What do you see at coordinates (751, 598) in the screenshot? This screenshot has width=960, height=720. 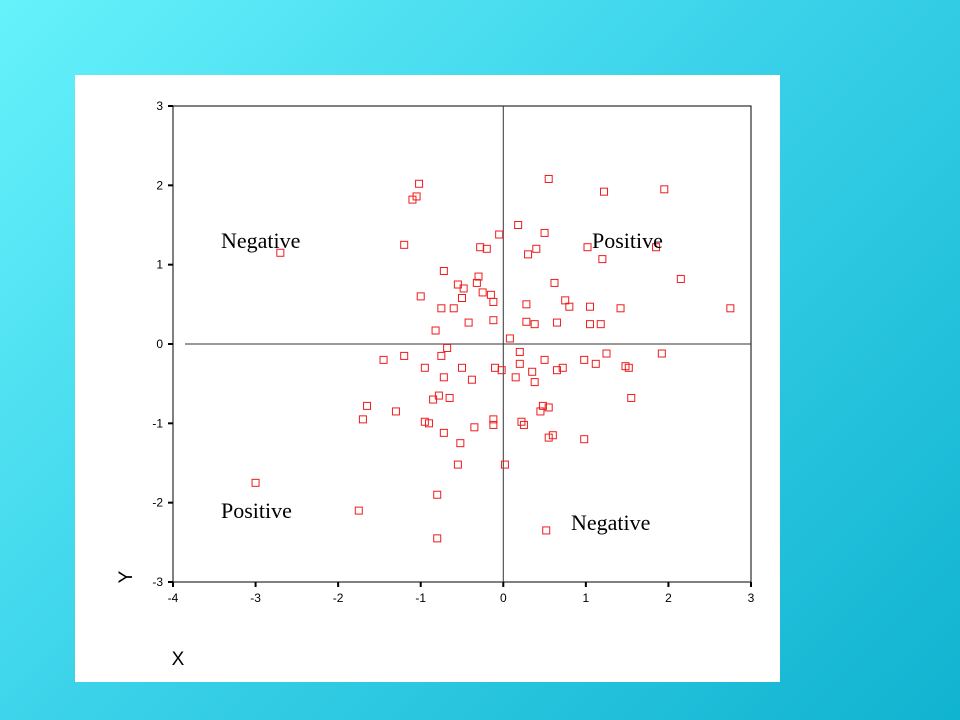 I see `x-tick-label: 3` at bounding box center [751, 598].